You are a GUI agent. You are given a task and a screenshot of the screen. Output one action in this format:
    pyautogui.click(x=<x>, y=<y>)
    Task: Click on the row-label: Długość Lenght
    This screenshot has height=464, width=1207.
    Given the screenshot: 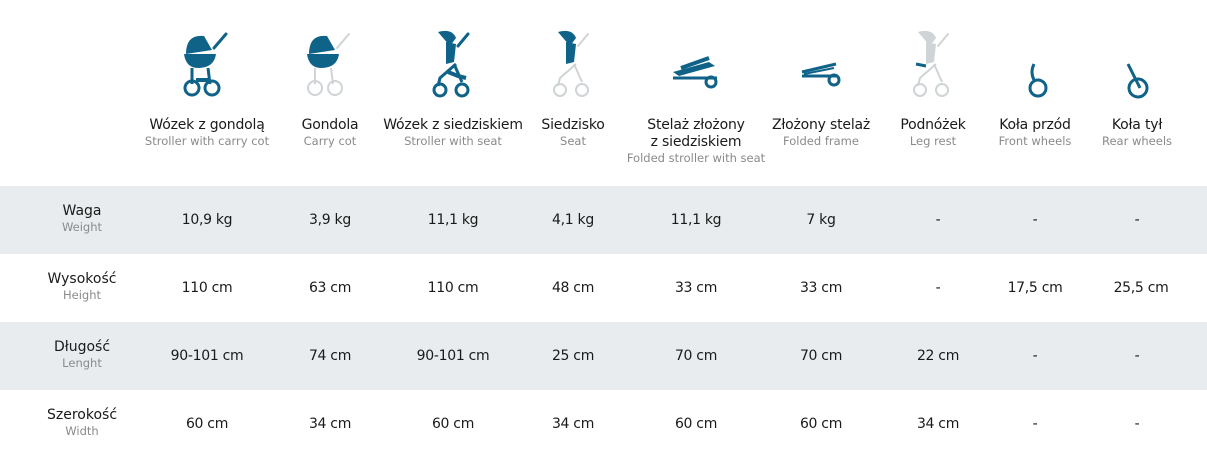 What is the action you would take?
    pyautogui.click(x=82, y=355)
    